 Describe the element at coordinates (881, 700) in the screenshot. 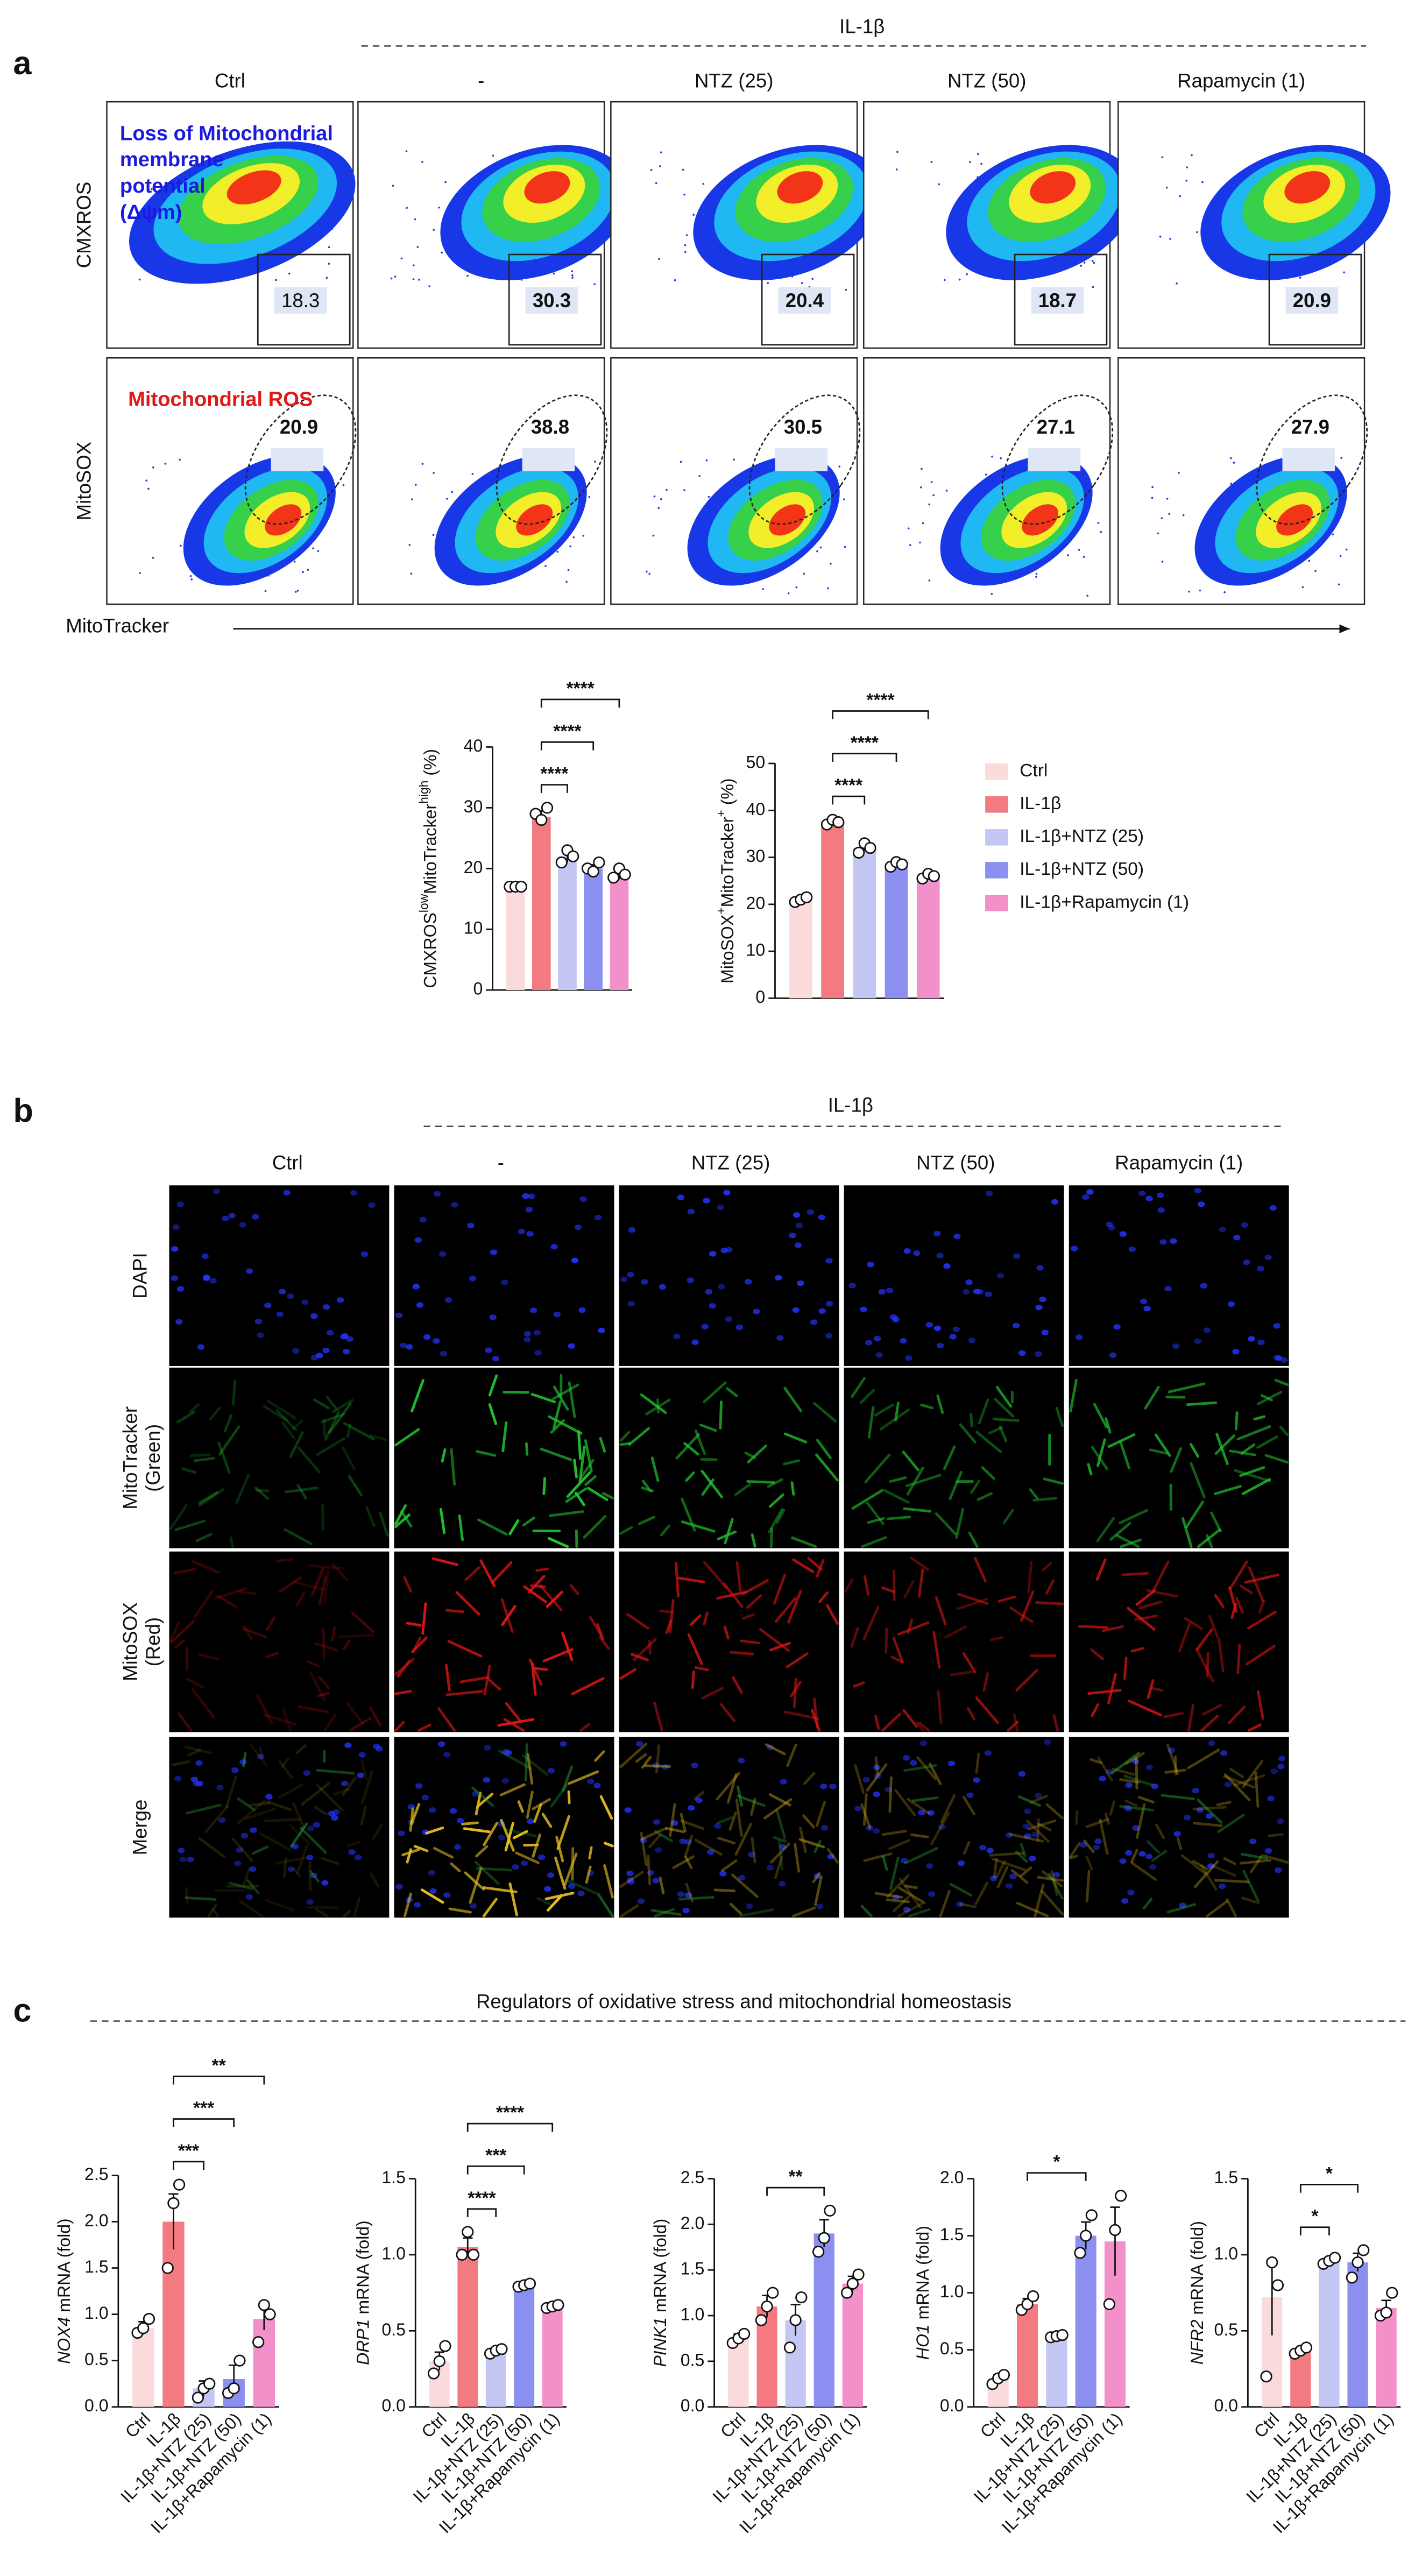

I see `significance-label: ****` at that location.